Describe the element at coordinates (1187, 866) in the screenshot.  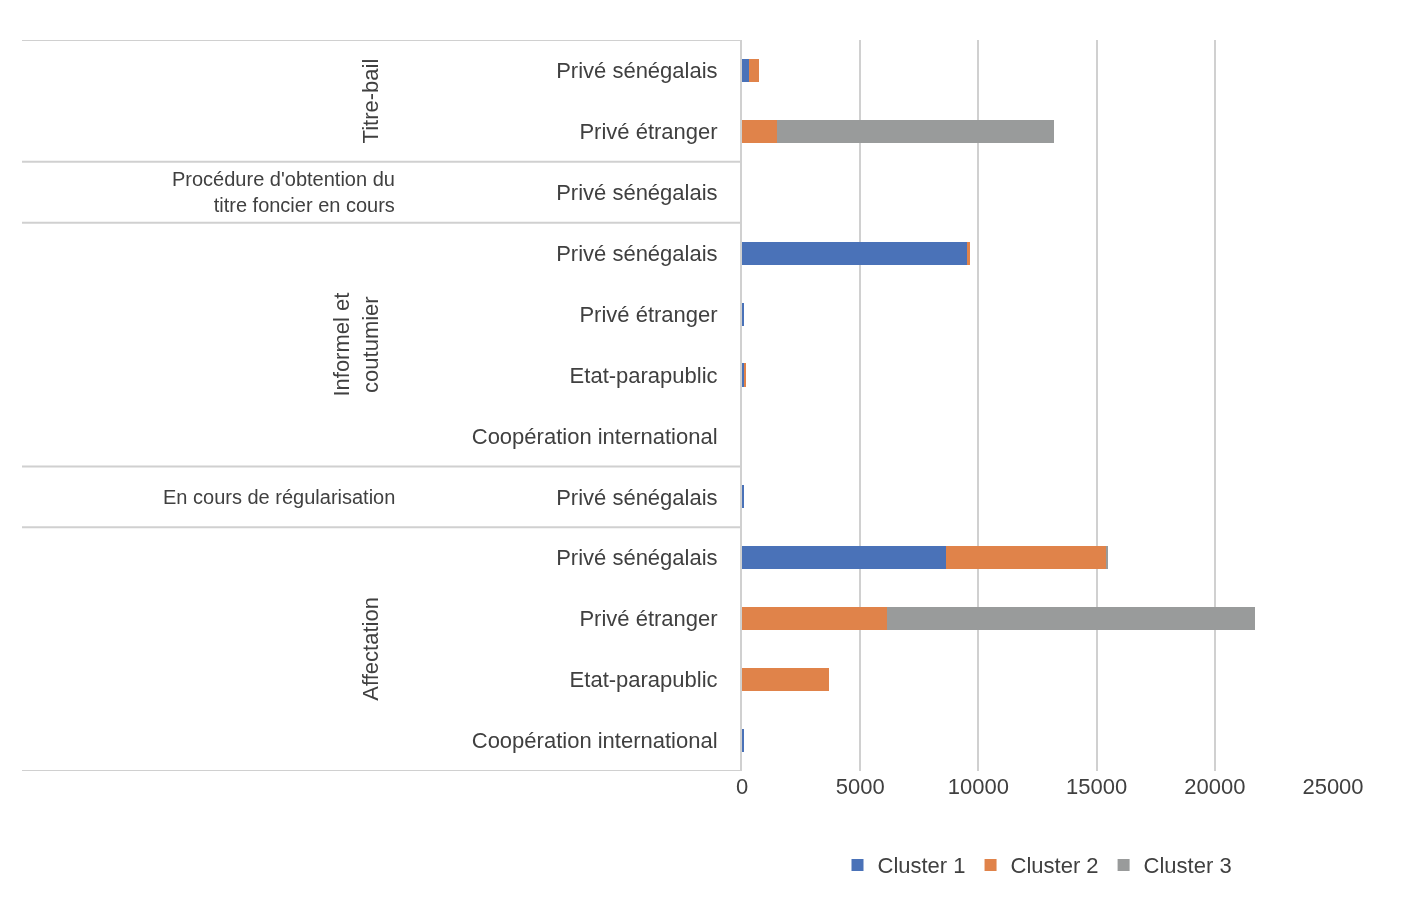
I see `legend-label: Cluster 3` at that location.